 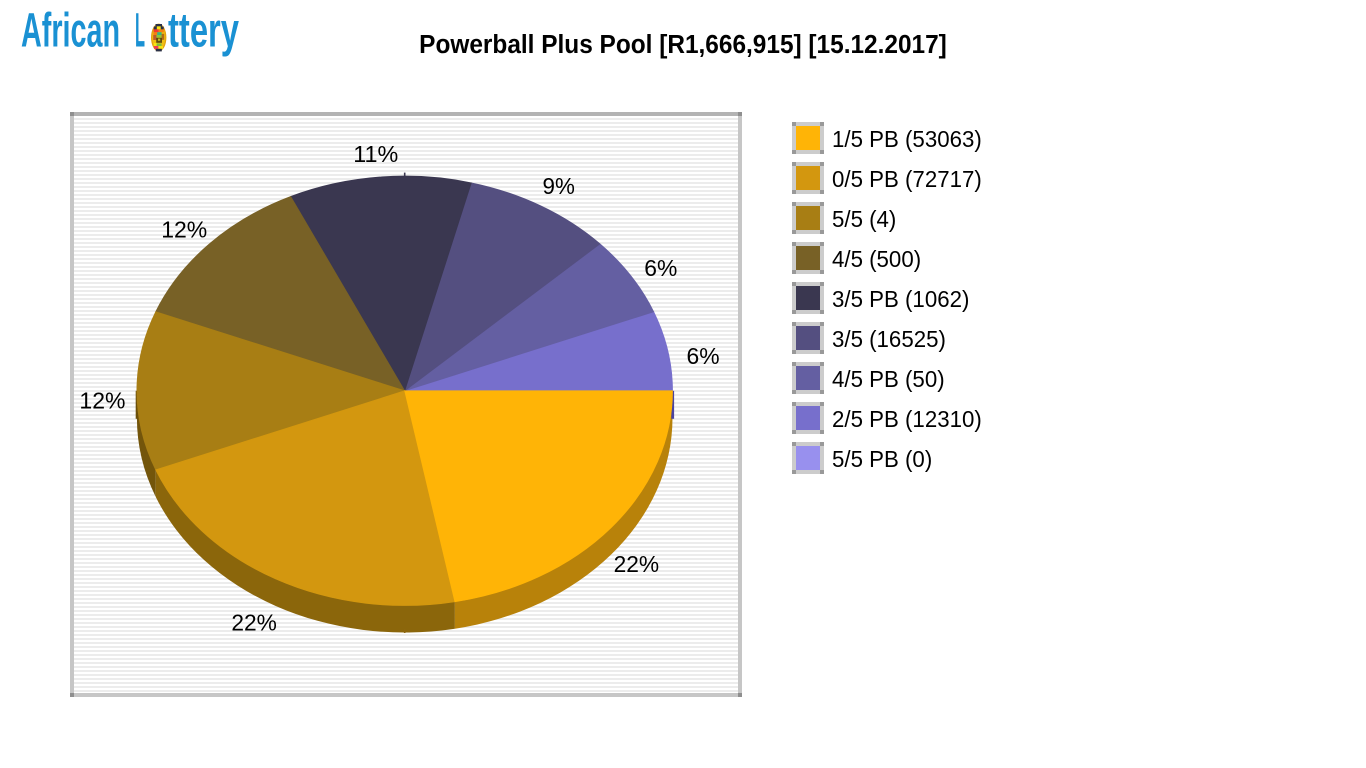 I want to click on svg-text: 11%, so click(x=375, y=154).